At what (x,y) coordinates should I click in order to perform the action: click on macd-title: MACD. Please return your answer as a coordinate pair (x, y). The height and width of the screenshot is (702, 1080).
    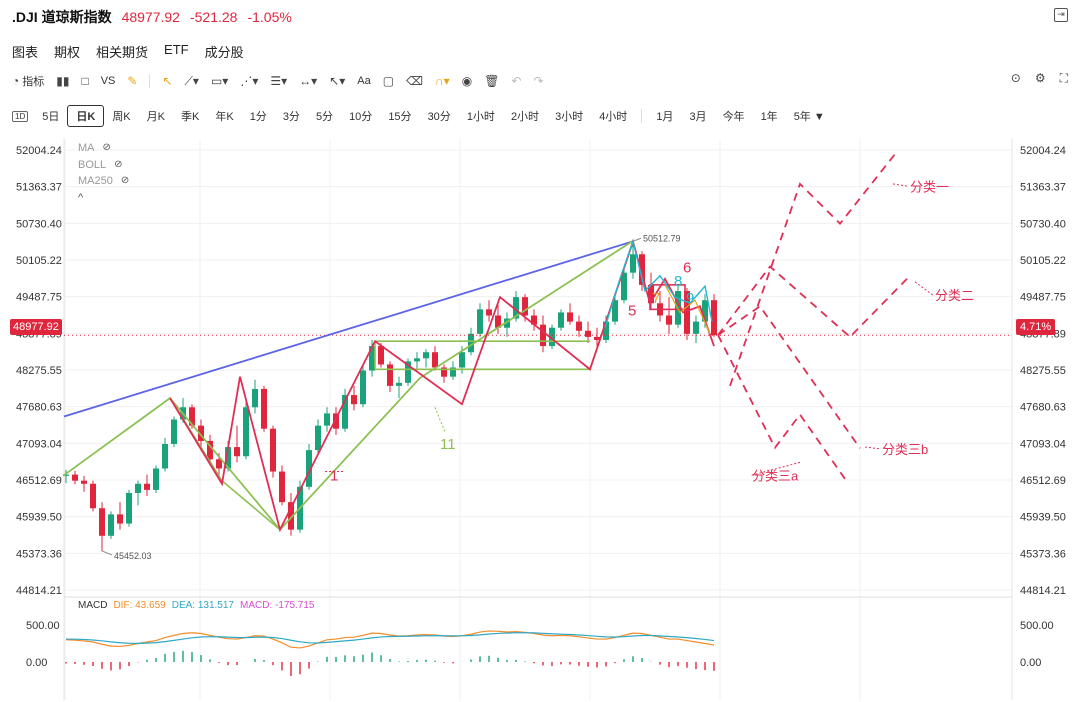
    Looking at the image, I should click on (93, 605).